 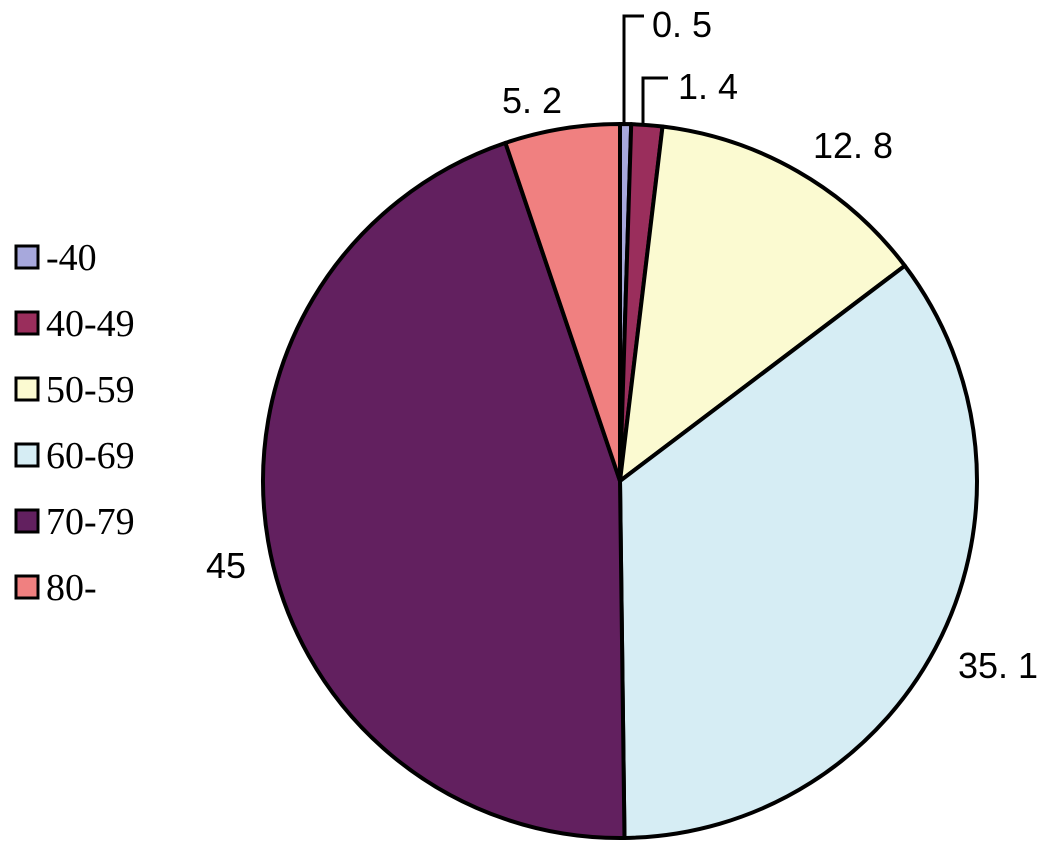 What do you see at coordinates (71, 588) in the screenshot?
I see `legend-label-80-: 80-` at bounding box center [71, 588].